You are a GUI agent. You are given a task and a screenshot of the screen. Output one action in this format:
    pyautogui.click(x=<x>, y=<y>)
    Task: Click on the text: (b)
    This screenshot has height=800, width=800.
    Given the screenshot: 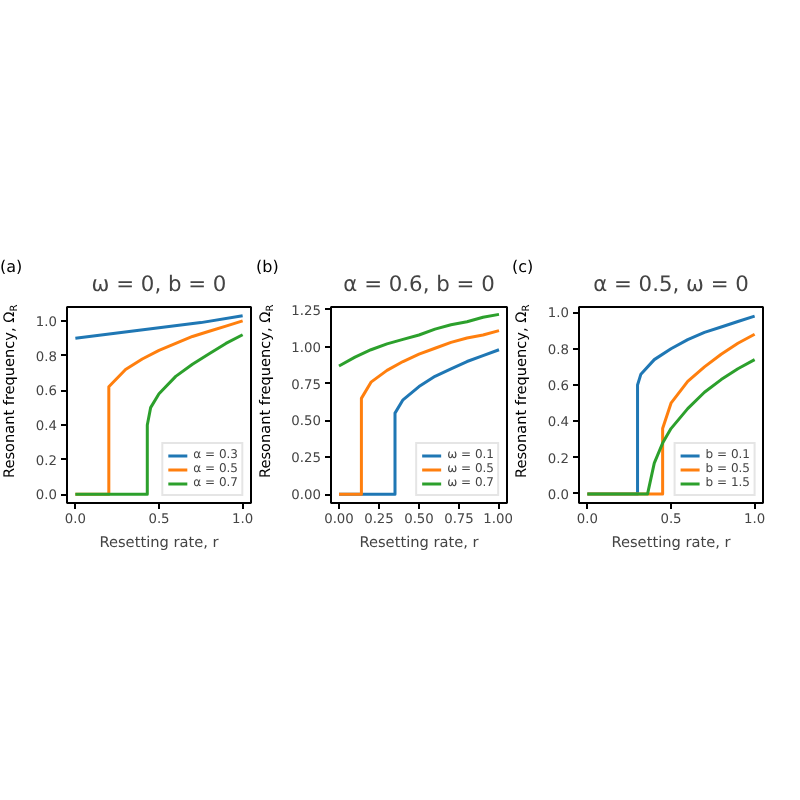 What is the action you would take?
    pyautogui.click(x=267, y=267)
    